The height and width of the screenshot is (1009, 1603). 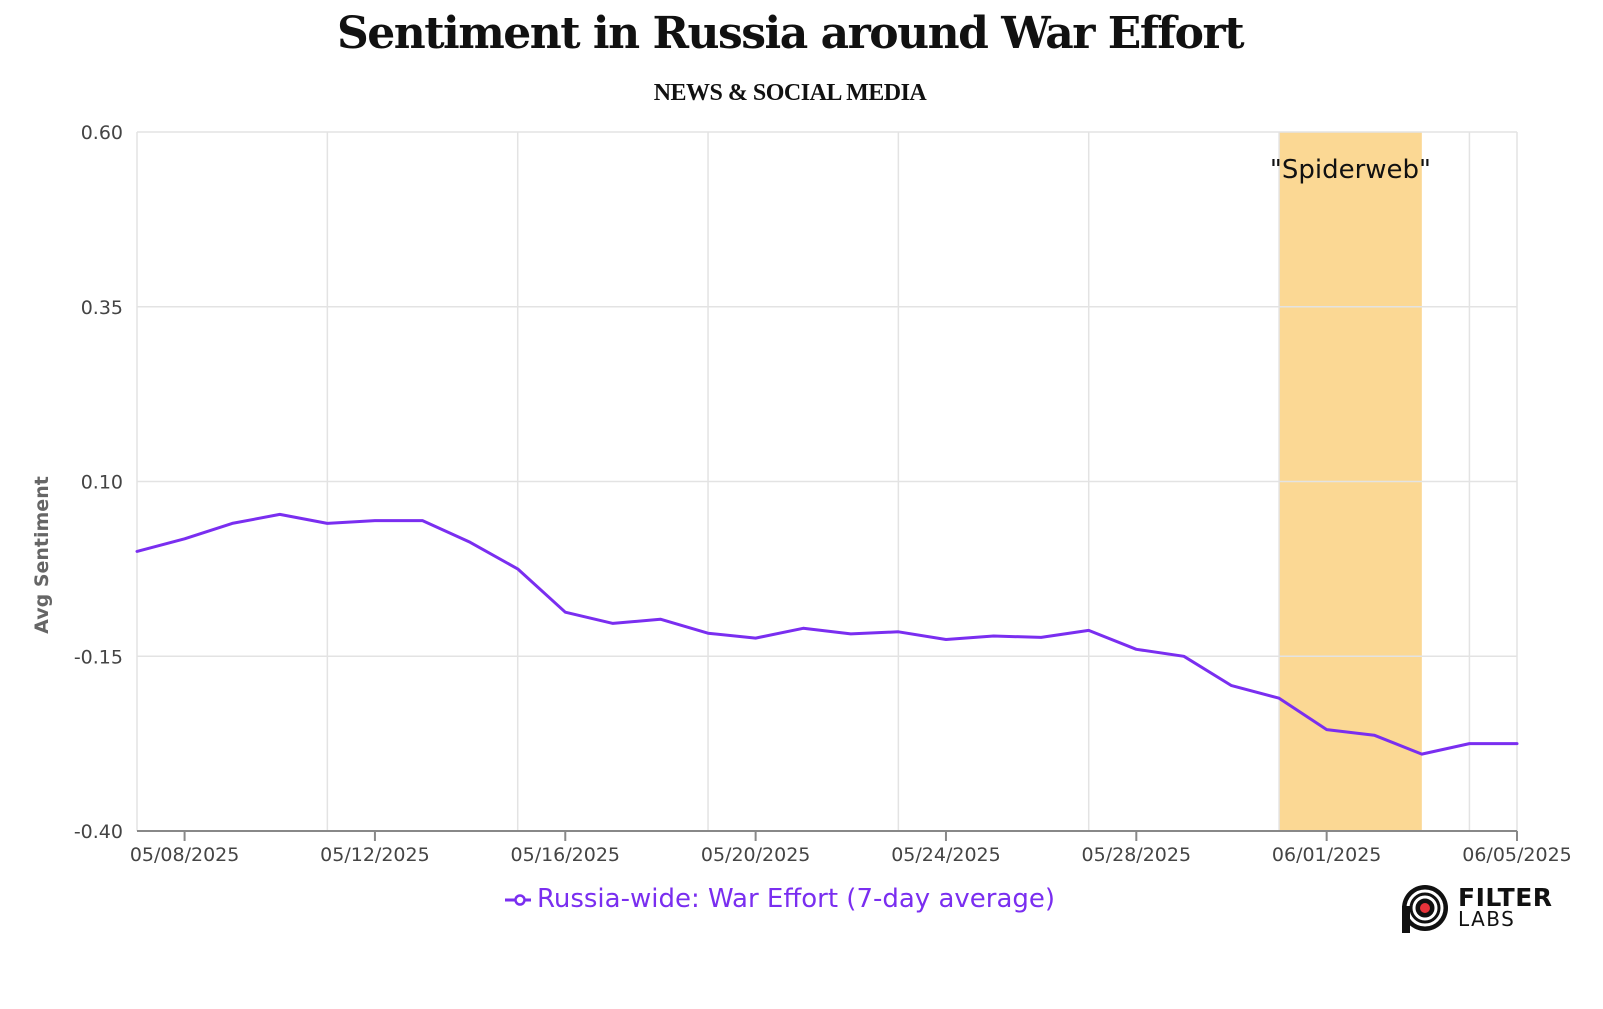 What do you see at coordinates (1327, 855) in the screenshot?
I see `x-tick-label: 06/01/2025` at bounding box center [1327, 855].